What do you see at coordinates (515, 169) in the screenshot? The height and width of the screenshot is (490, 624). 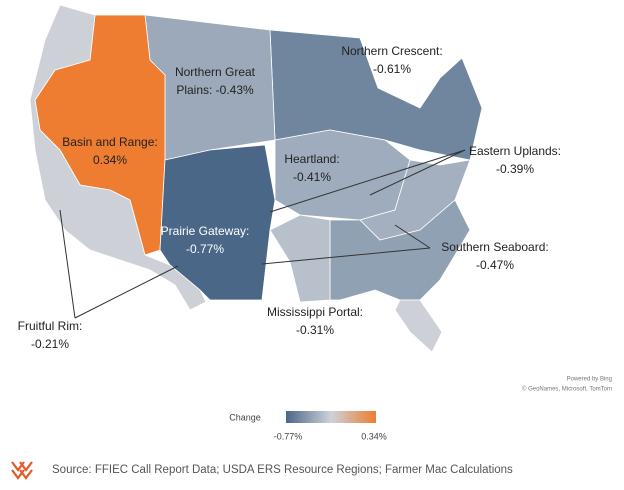 I see `region-label: -0.39%` at bounding box center [515, 169].